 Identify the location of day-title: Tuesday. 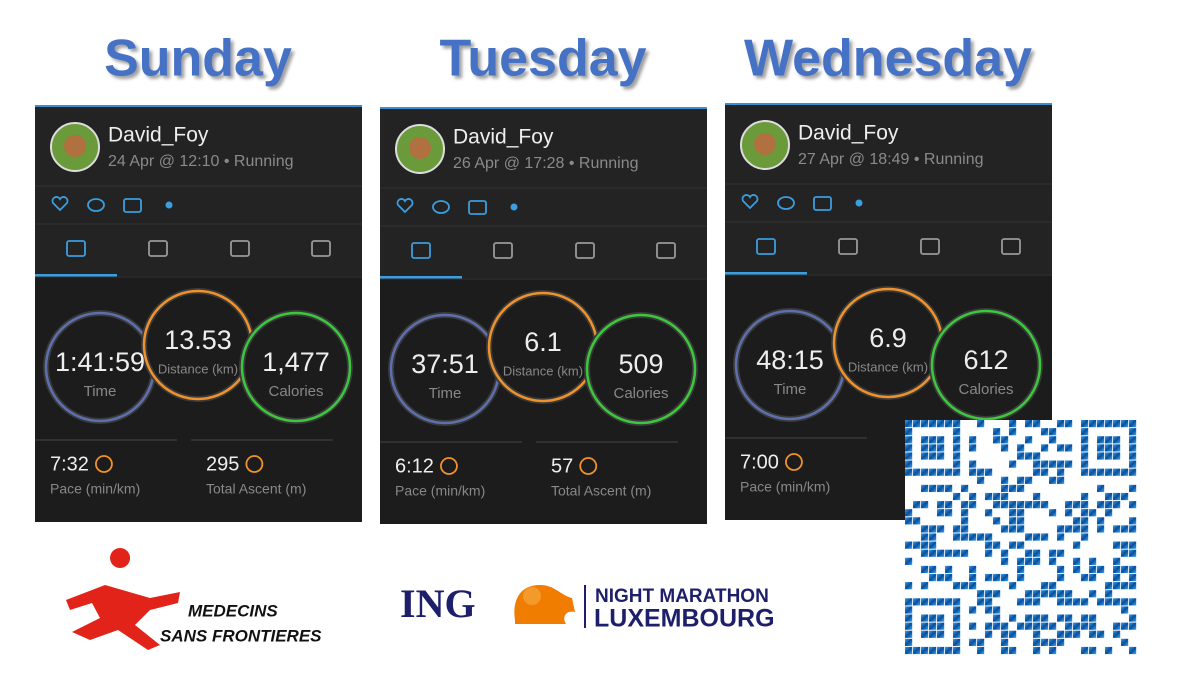
(542, 59).